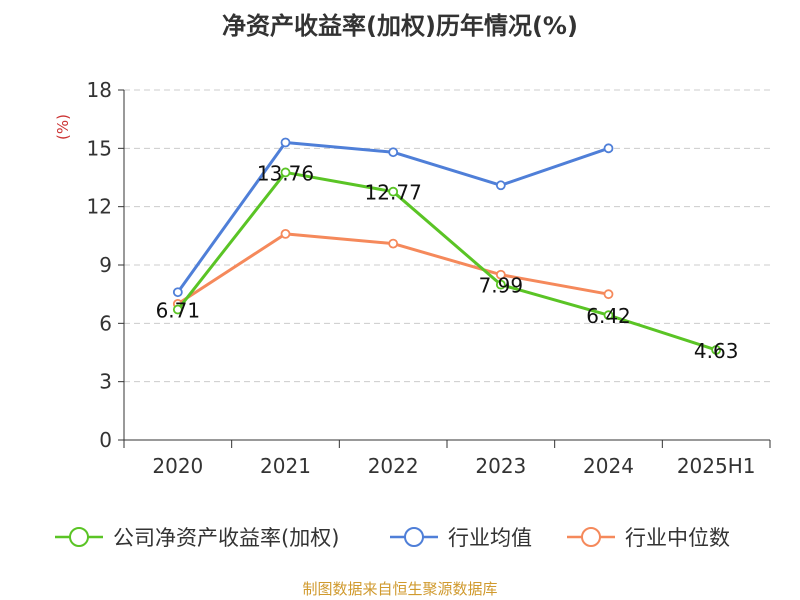 The height and width of the screenshot is (600, 800). Describe the element at coordinates (400, 589) in the screenshot. I see `source-footer: 制图数据来自恒生聚源数据库` at that location.